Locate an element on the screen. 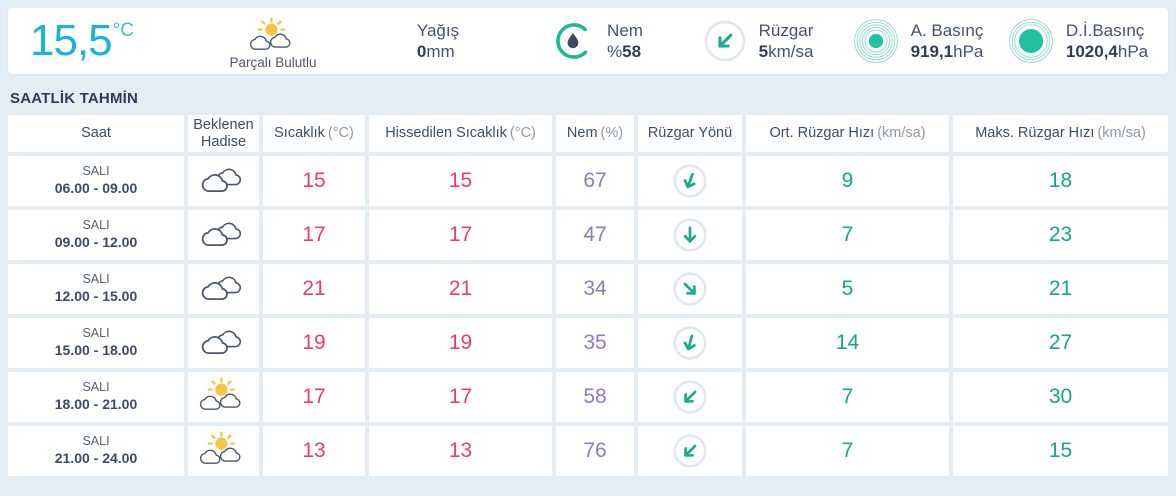 This screenshot has height=496, width=1176. humidity-label: Nem is located at coordinates (625, 30).